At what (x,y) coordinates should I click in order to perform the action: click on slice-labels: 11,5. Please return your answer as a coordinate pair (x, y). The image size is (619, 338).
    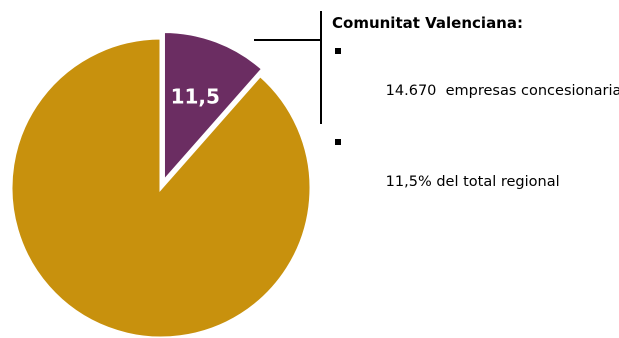
    Looking at the image, I should click on (195, 96).